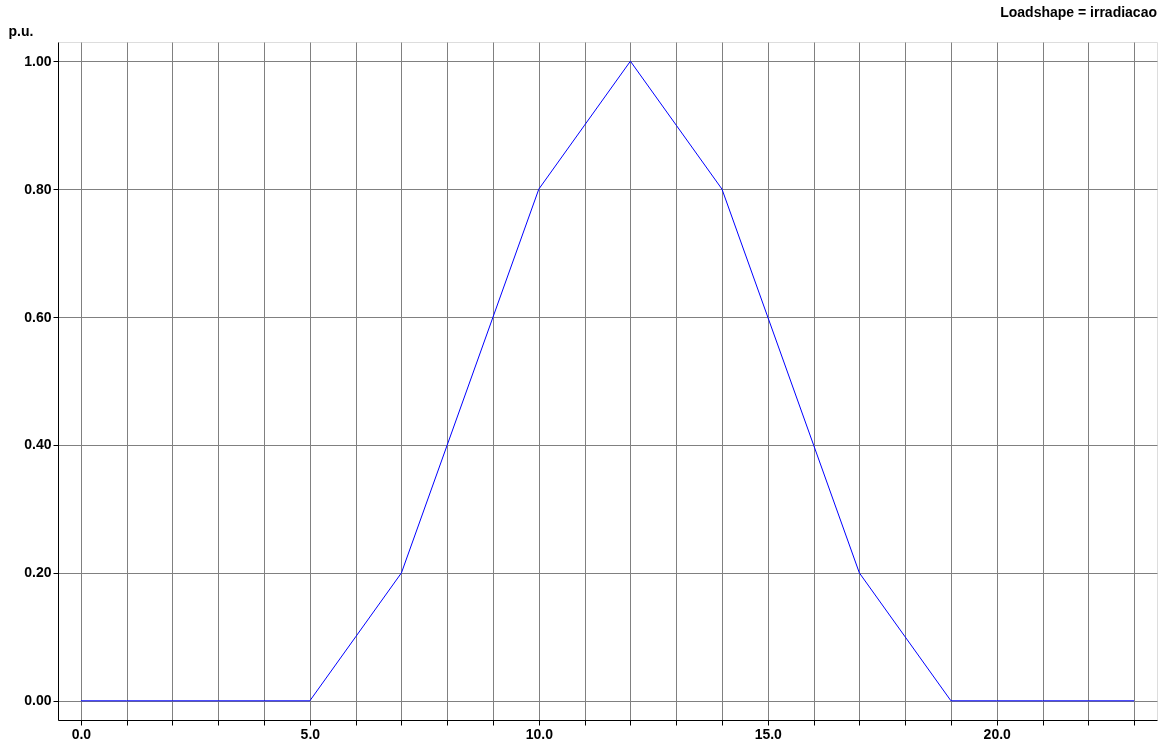  Describe the element at coordinates (38, 444) in the screenshot. I see `y-tick-label: 0.40` at that location.